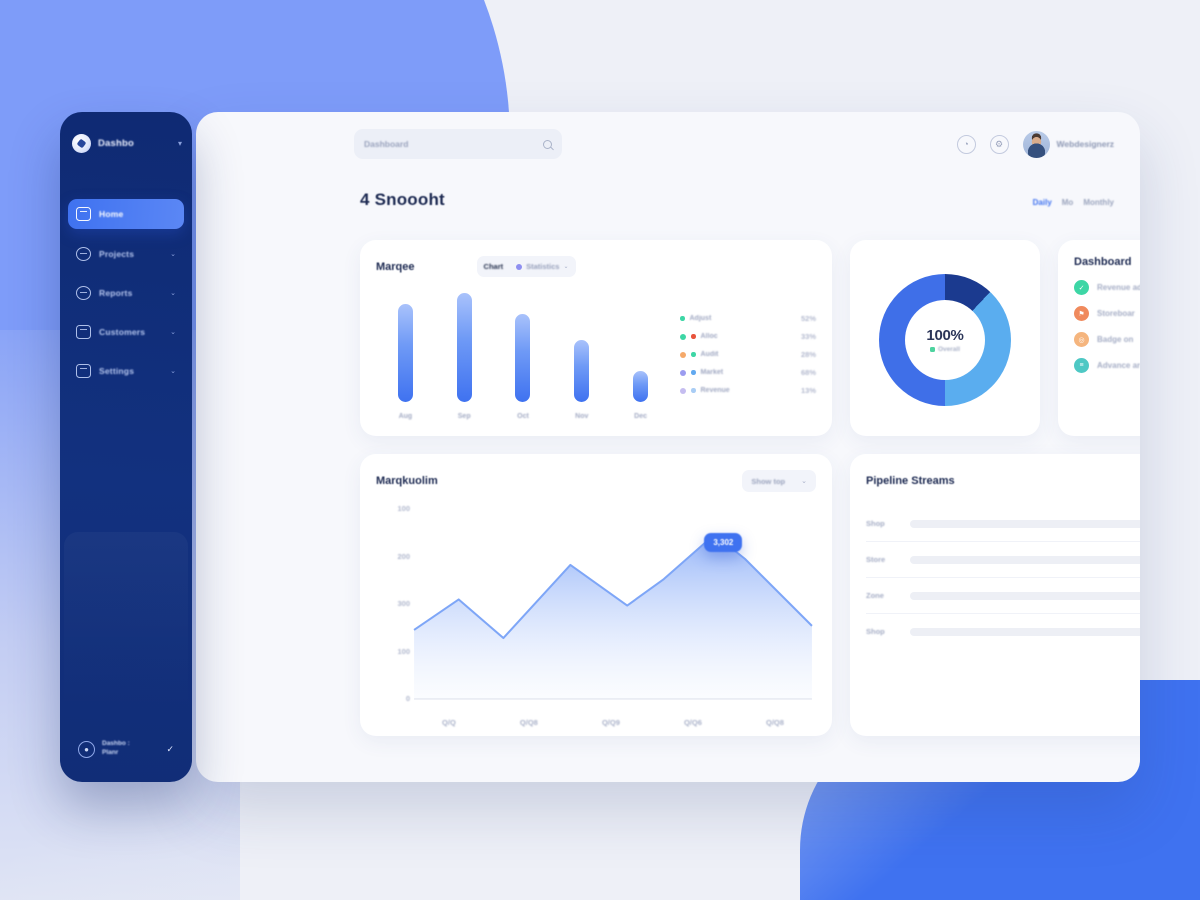 The image size is (1200, 900). I want to click on list-item: ≡ Advance ar ›, so click(1107, 365).